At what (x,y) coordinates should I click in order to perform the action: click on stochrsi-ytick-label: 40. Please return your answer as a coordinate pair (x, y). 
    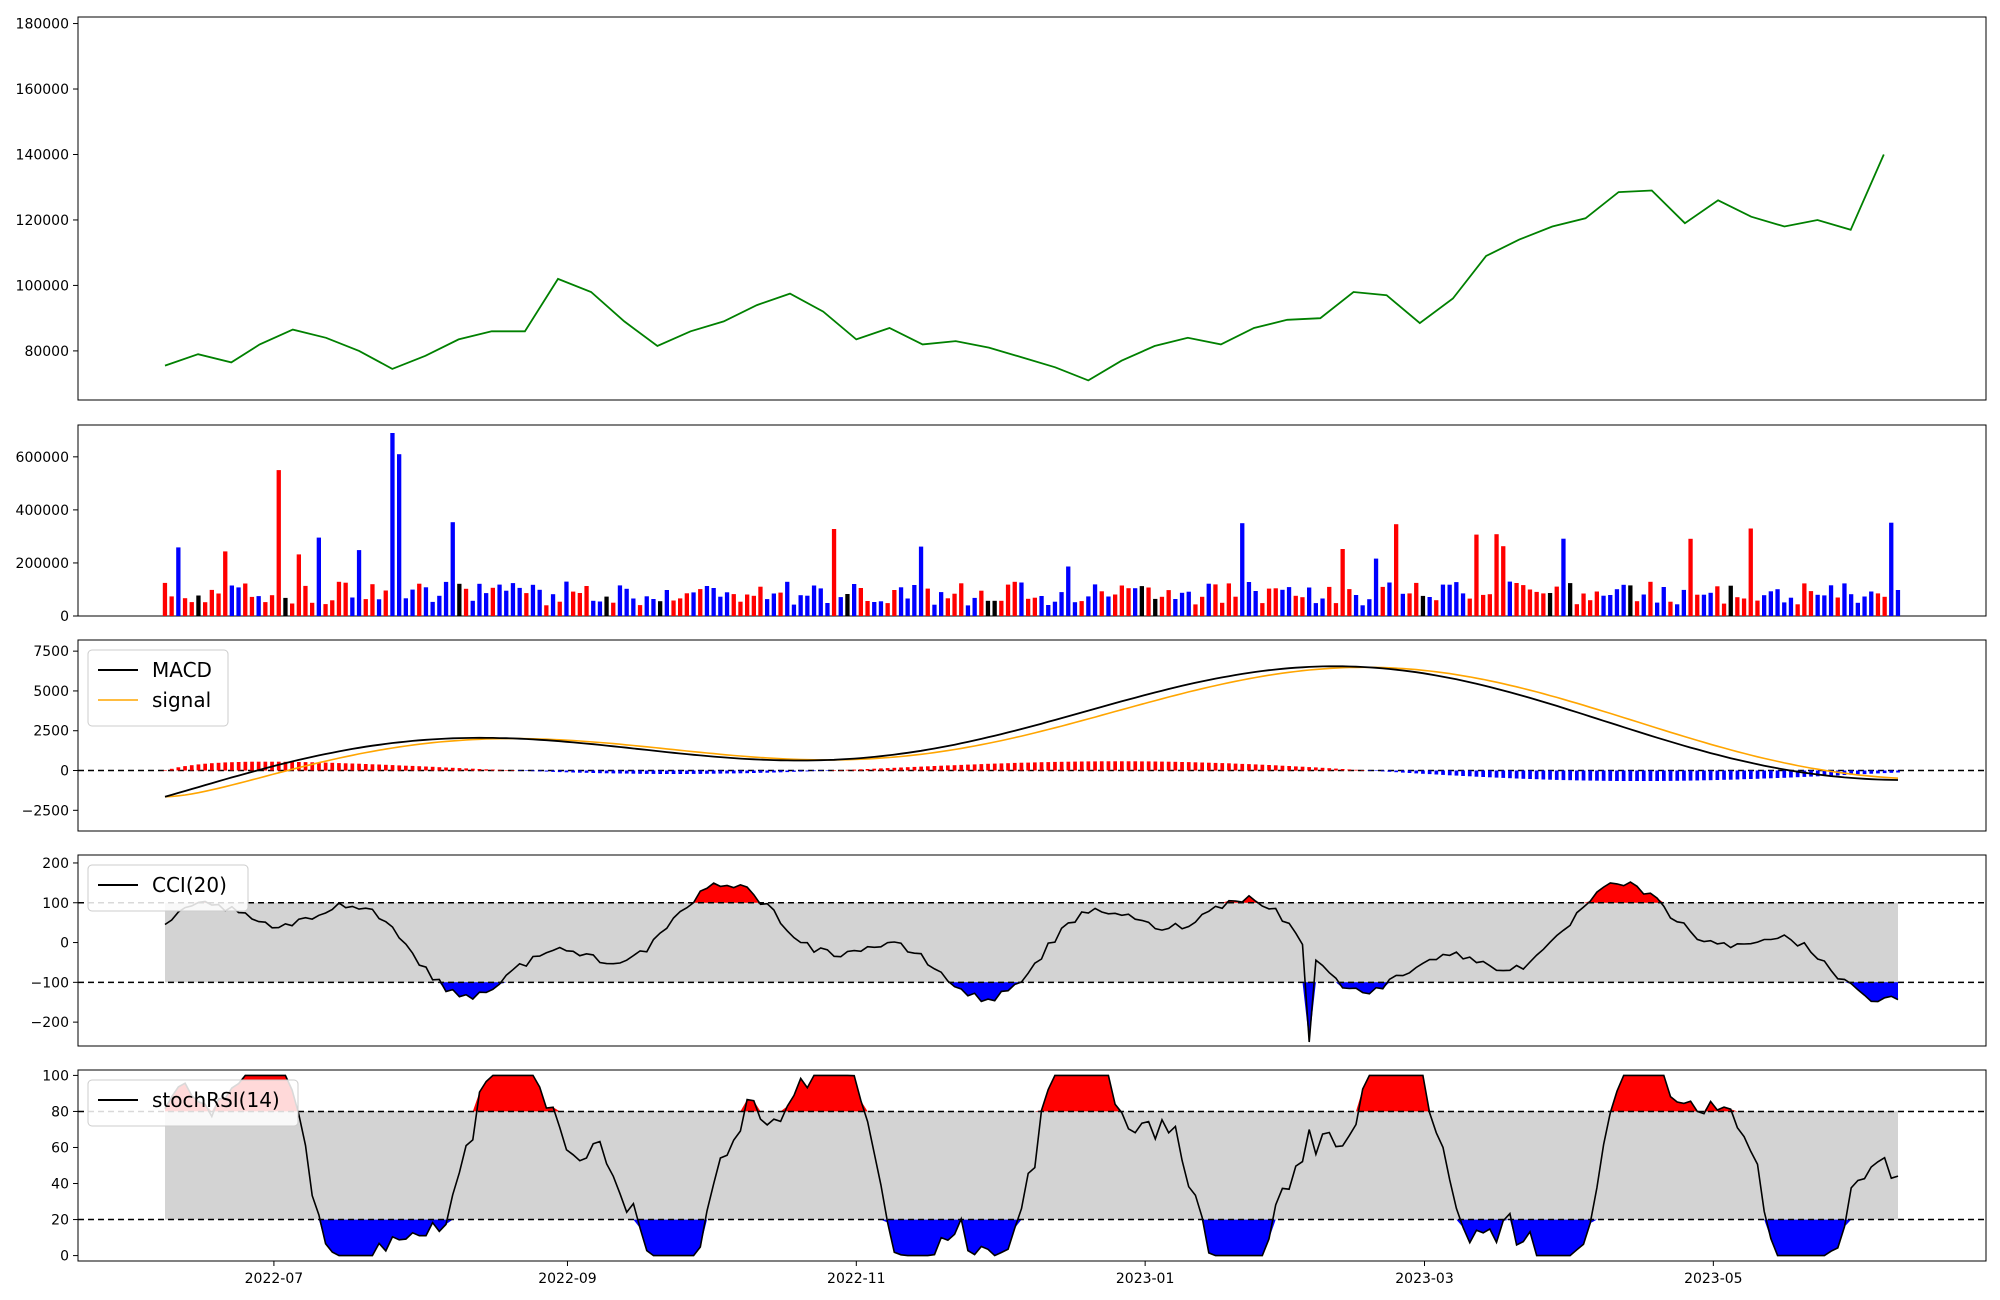
    Looking at the image, I should click on (60, 1185).